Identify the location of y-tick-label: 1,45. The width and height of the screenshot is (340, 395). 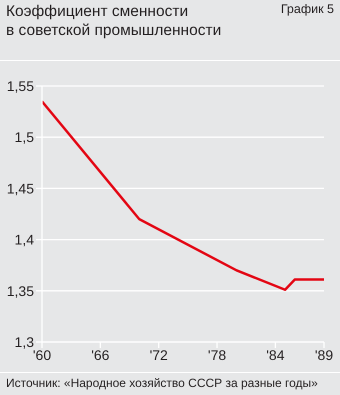
(20, 188).